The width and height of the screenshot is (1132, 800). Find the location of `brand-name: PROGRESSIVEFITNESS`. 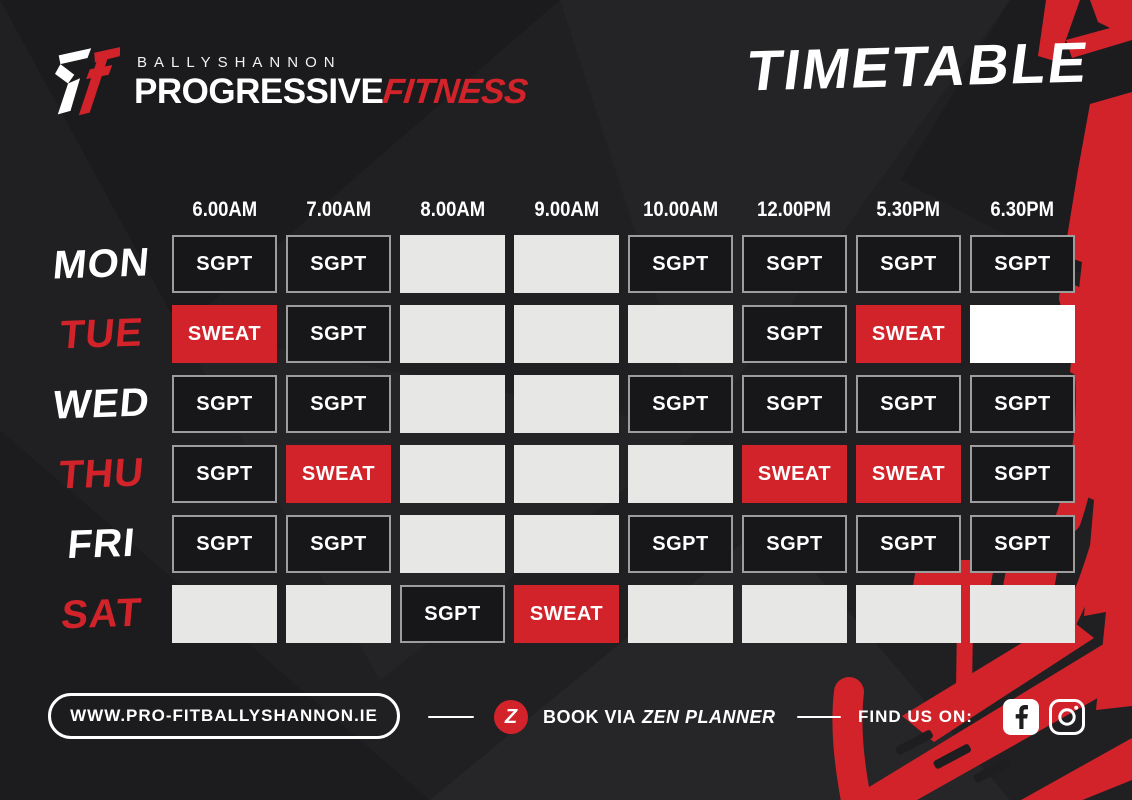

brand-name: PROGRESSIVEFITNESS is located at coordinates (332, 91).